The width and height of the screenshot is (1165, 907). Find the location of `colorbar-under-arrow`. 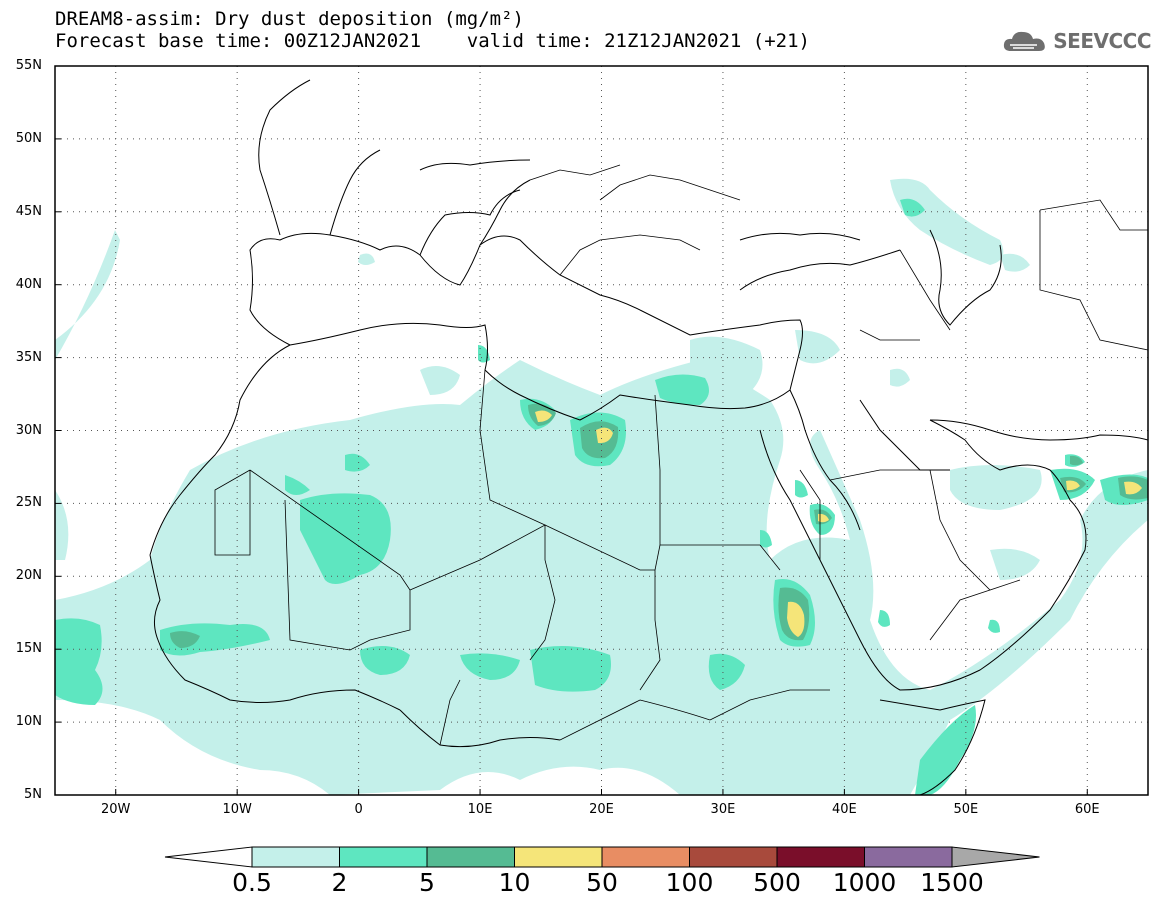

colorbar-under-arrow is located at coordinates (208, 857).